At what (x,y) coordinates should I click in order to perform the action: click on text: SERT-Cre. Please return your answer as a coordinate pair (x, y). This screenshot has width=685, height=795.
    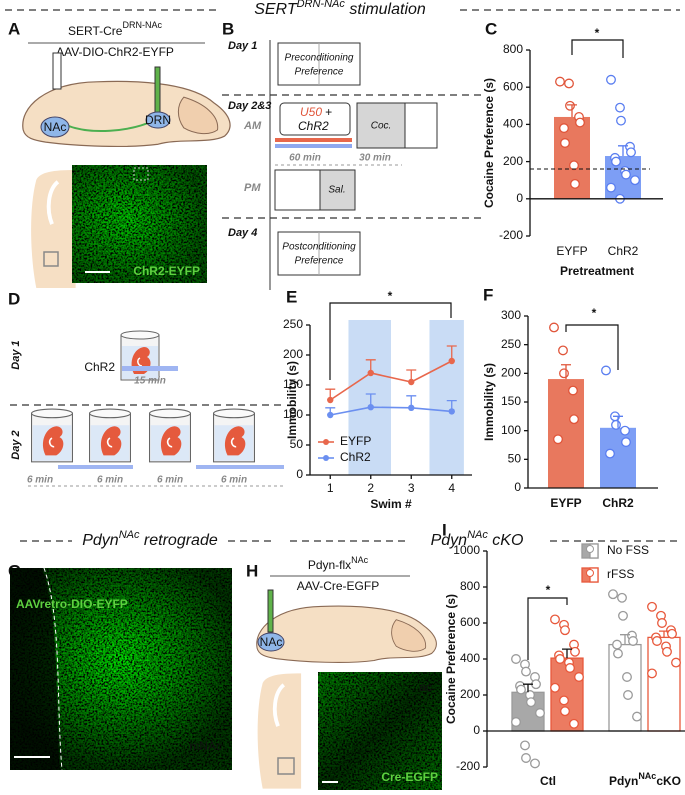
    Looking at the image, I should click on (95, 31).